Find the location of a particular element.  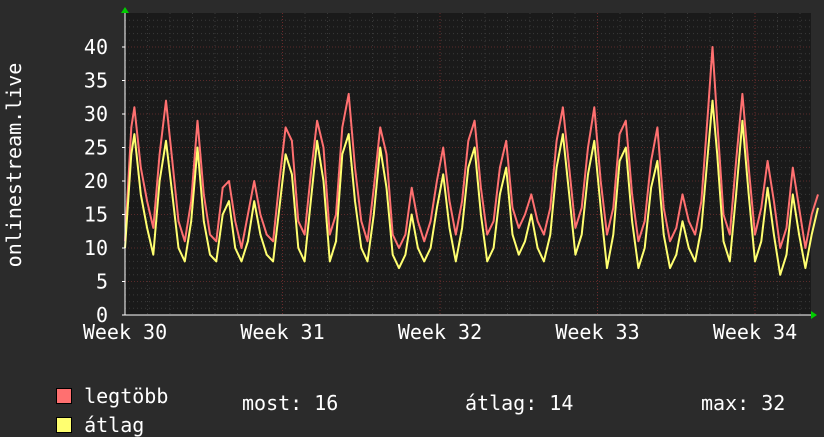

legend-label-max: legtöbb is located at coordinates (126, 396).